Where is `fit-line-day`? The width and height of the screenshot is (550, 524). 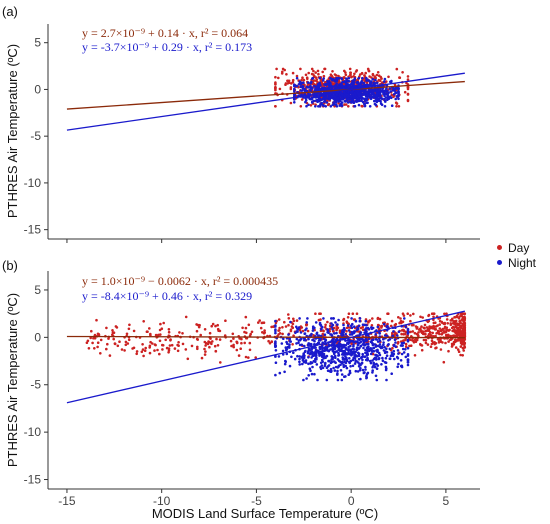 fit-line-day is located at coordinates (265, 337).